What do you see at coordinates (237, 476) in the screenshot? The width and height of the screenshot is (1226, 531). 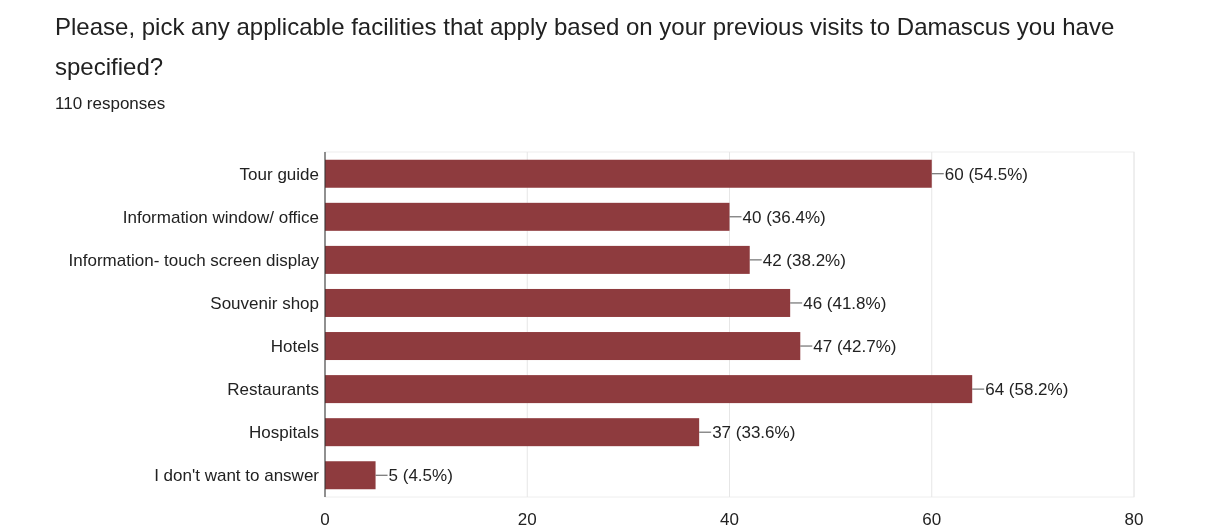 I see `y-tick-label: I don't want to answer` at bounding box center [237, 476].